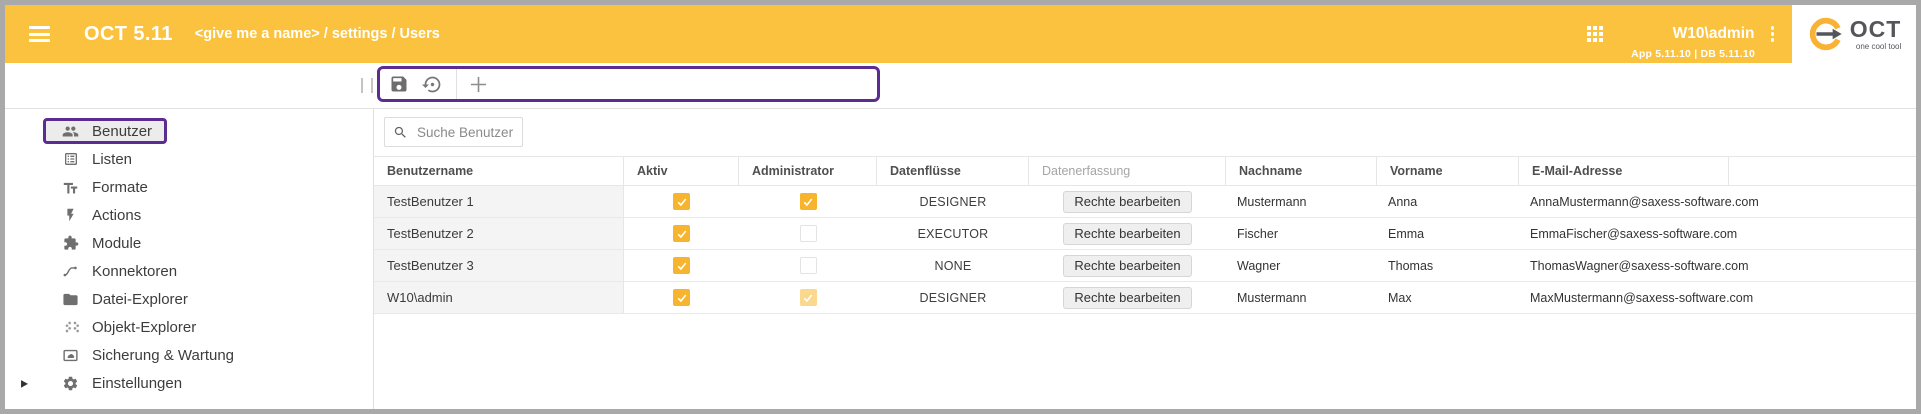 The width and height of the screenshot is (1921, 414). What do you see at coordinates (808, 171) in the screenshot?
I see `column-header-administrator: Administrator` at bounding box center [808, 171].